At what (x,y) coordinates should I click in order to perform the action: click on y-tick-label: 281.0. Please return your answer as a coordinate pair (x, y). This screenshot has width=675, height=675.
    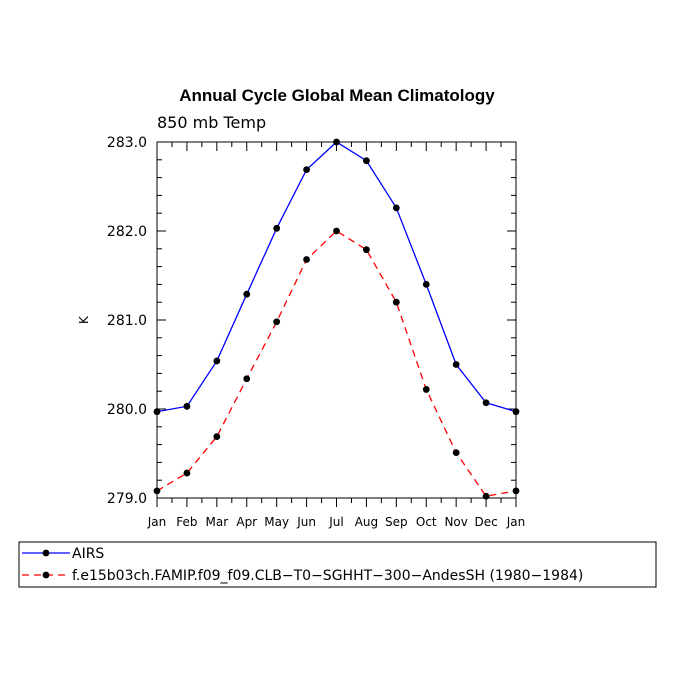
    Looking at the image, I should click on (127, 321).